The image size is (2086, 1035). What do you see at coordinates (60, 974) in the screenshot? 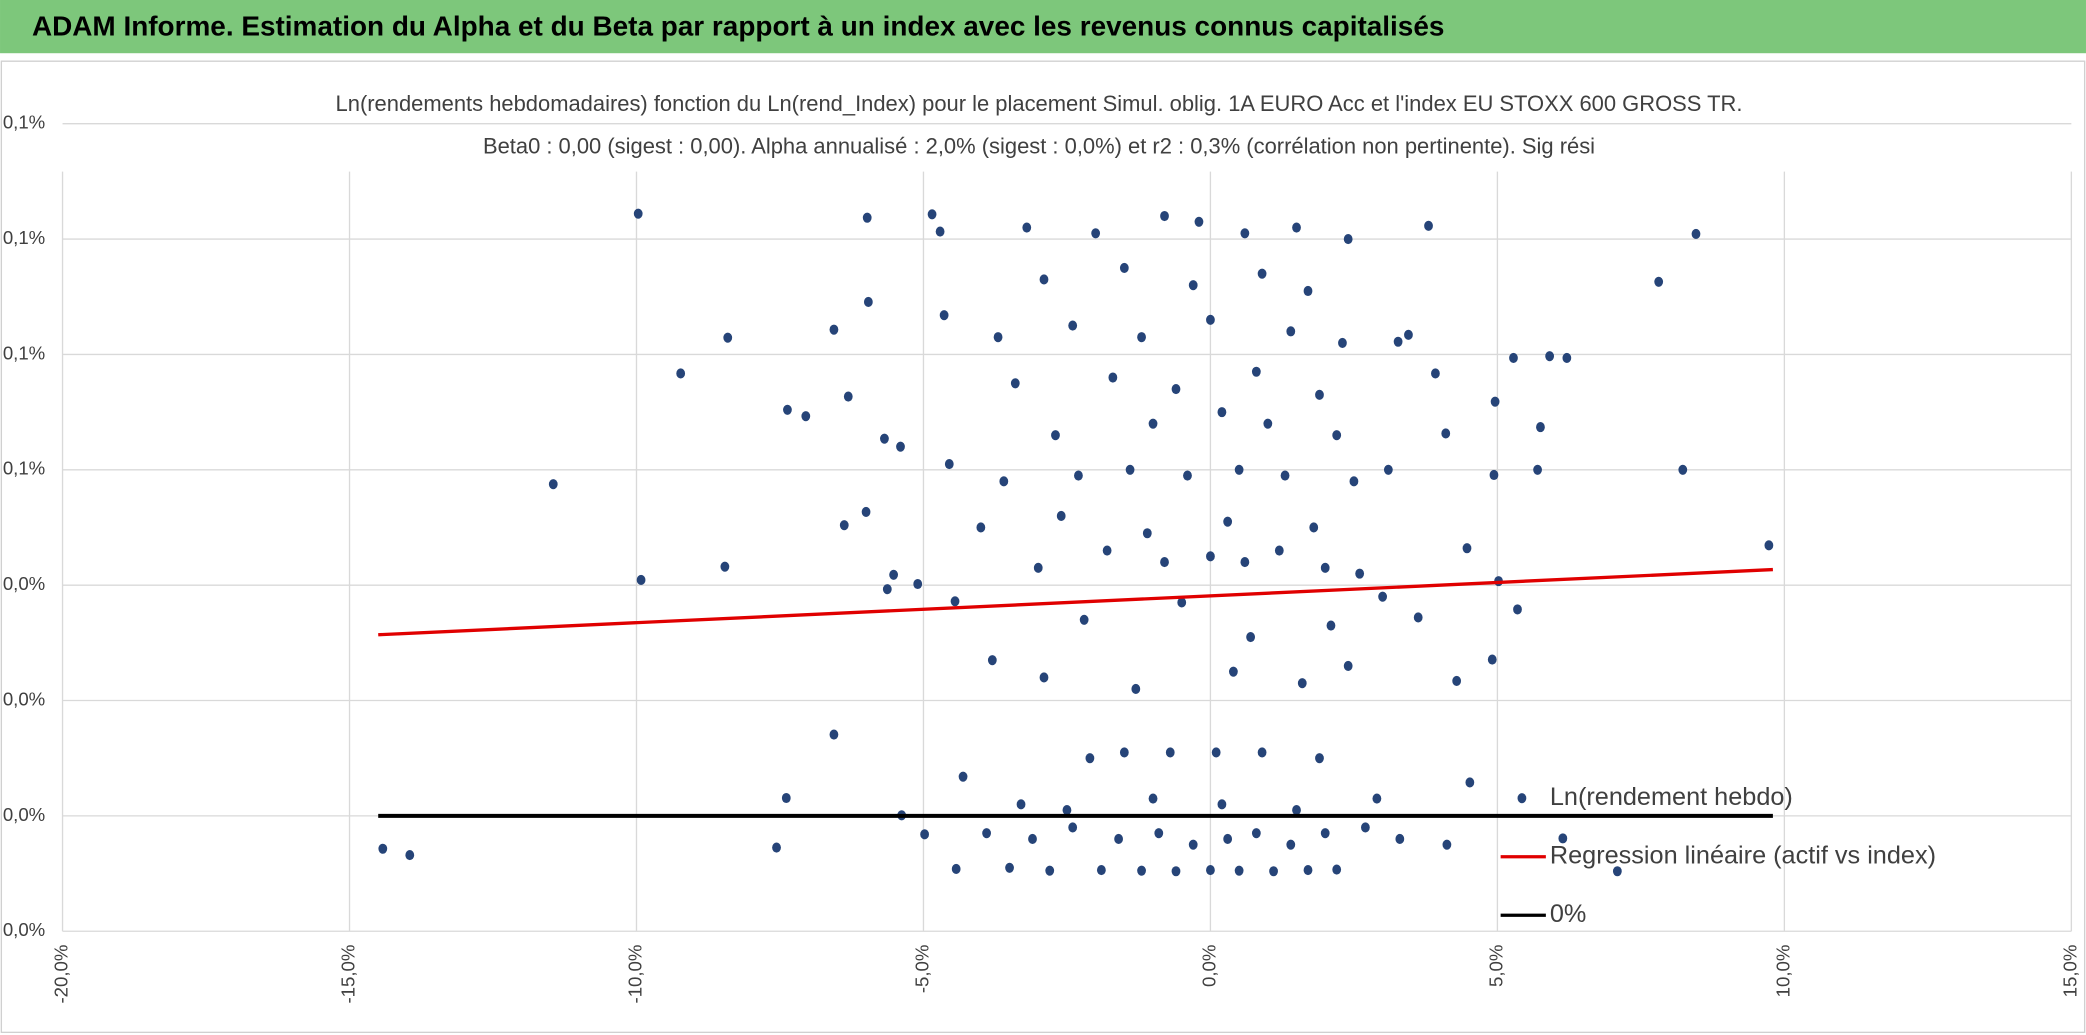
I see `x-tick-label: -20,0%` at bounding box center [60, 974].